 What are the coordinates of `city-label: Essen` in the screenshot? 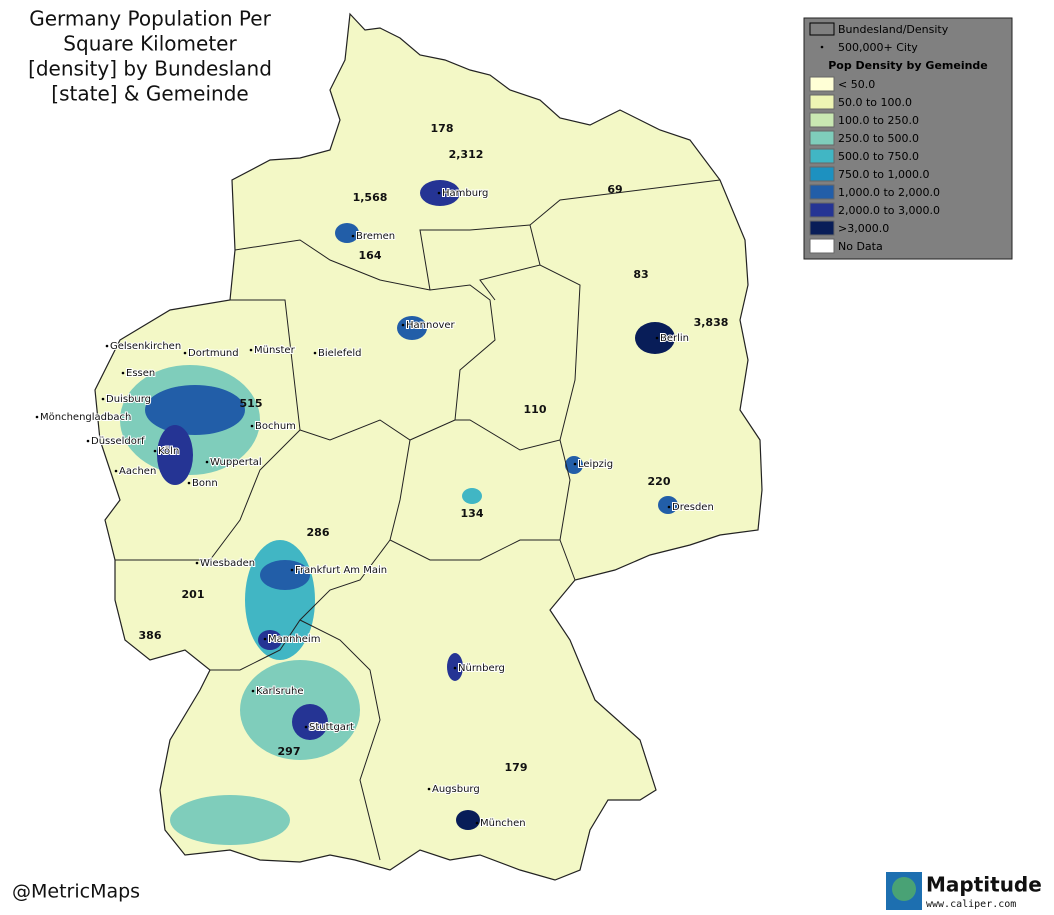 It's located at (140, 373).